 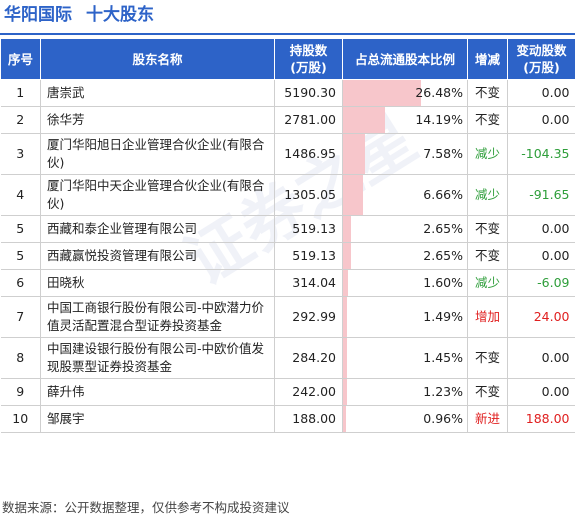 I want to click on col-header-name: 股东名称, so click(x=157, y=59).